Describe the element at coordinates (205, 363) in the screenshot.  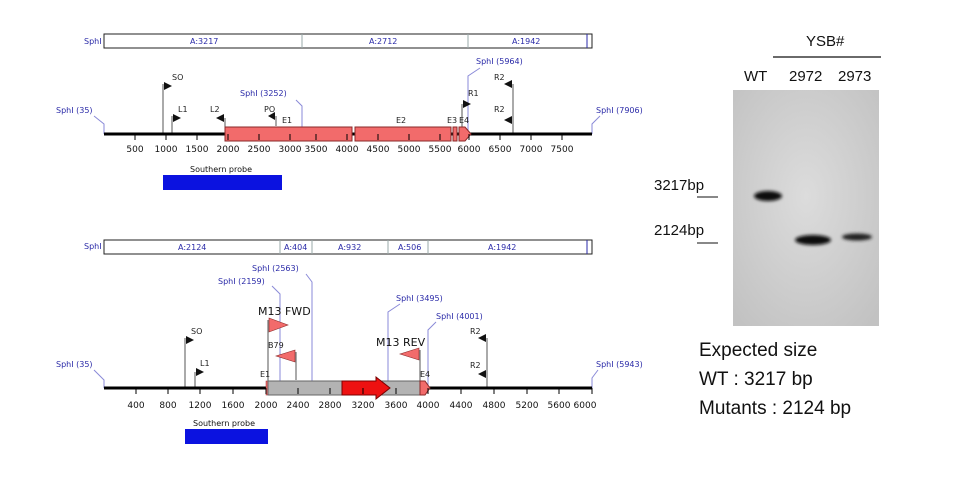
I see `map2-label-l1: L1` at that location.